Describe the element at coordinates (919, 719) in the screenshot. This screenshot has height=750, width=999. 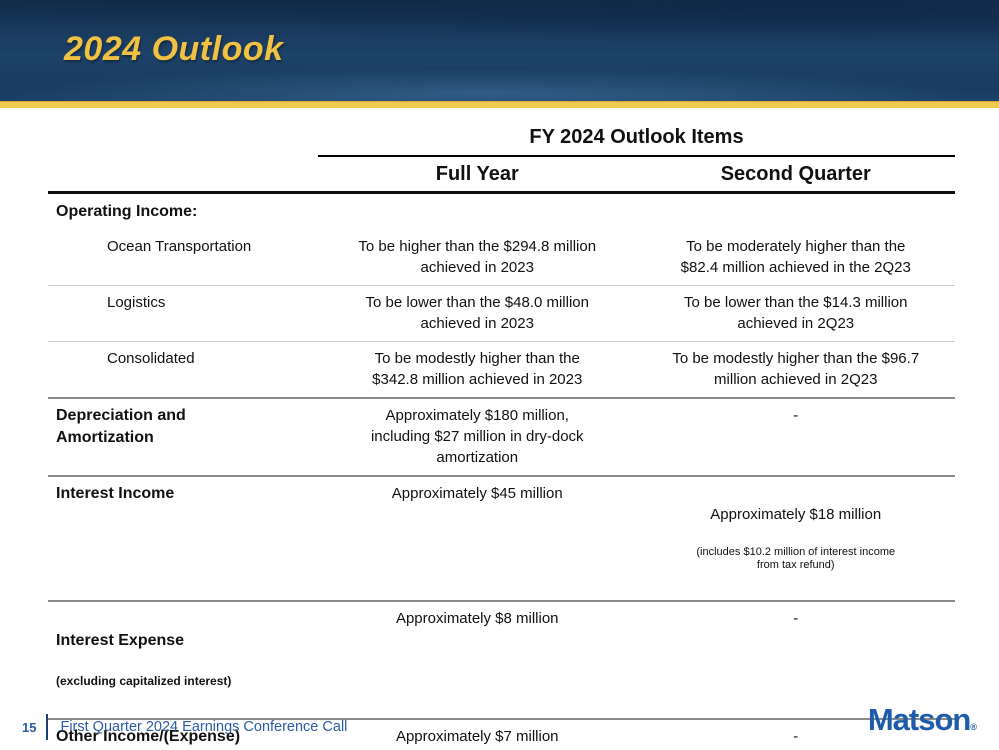
I see `matson-logo-text: Matson` at that location.